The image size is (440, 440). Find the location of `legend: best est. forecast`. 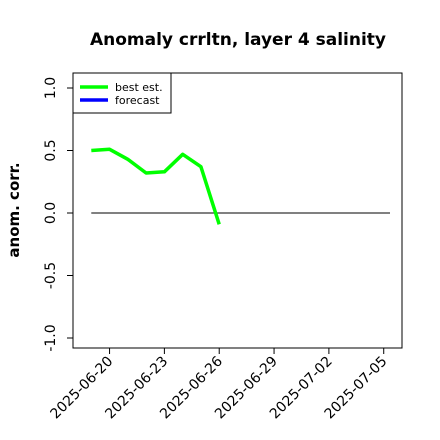

legend: best est. forecast is located at coordinates (122, 93).